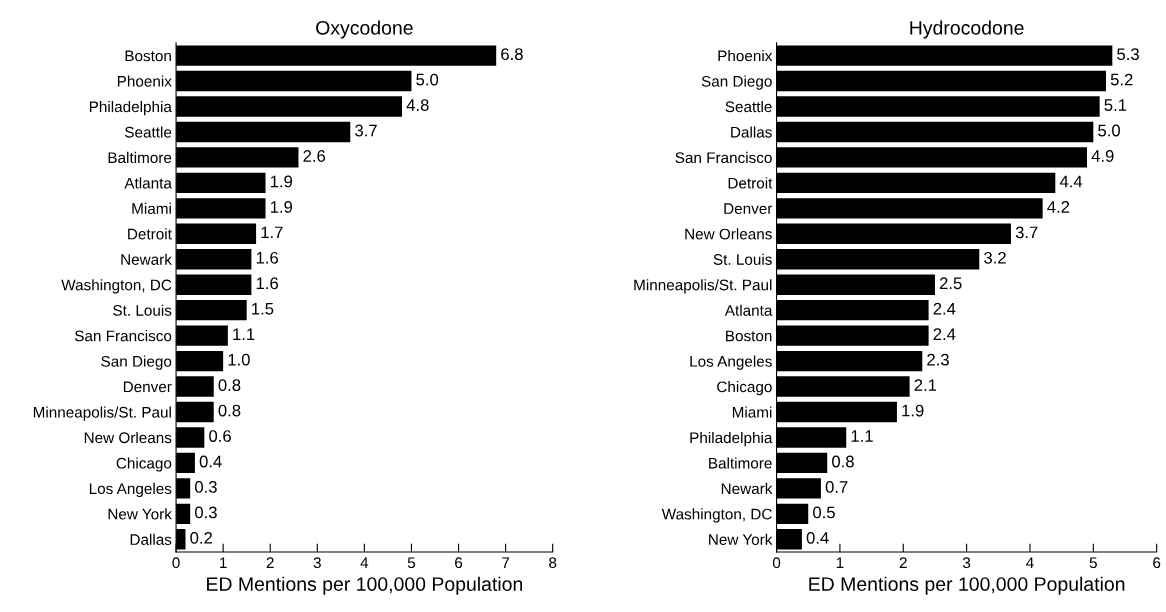  Describe the element at coordinates (239, 359) in the screenshot. I see `data-label: 1.0` at that location.